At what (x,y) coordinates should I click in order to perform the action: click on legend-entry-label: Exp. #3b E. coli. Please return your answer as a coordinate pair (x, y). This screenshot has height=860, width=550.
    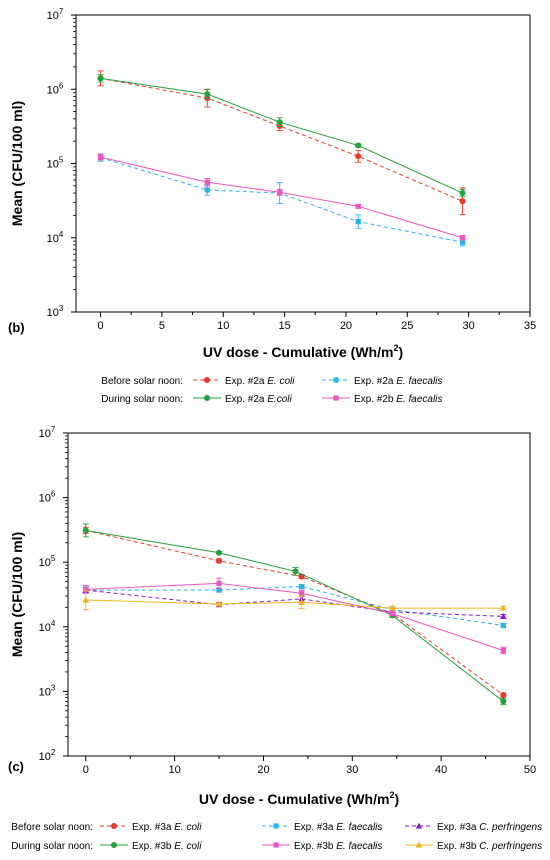
    Looking at the image, I should click on (167, 846).